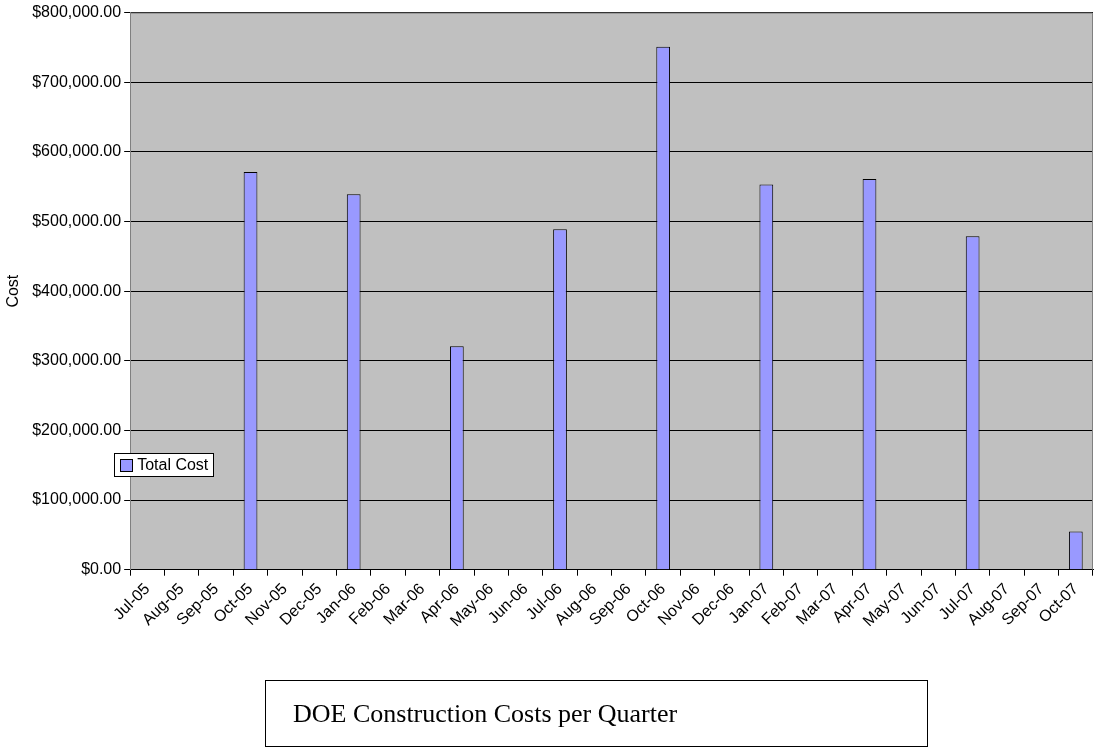 This screenshot has width=1095, height=752. What do you see at coordinates (13, 291) in the screenshot?
I see `y-axis-title: Cost` at bounding box center [13, 291].